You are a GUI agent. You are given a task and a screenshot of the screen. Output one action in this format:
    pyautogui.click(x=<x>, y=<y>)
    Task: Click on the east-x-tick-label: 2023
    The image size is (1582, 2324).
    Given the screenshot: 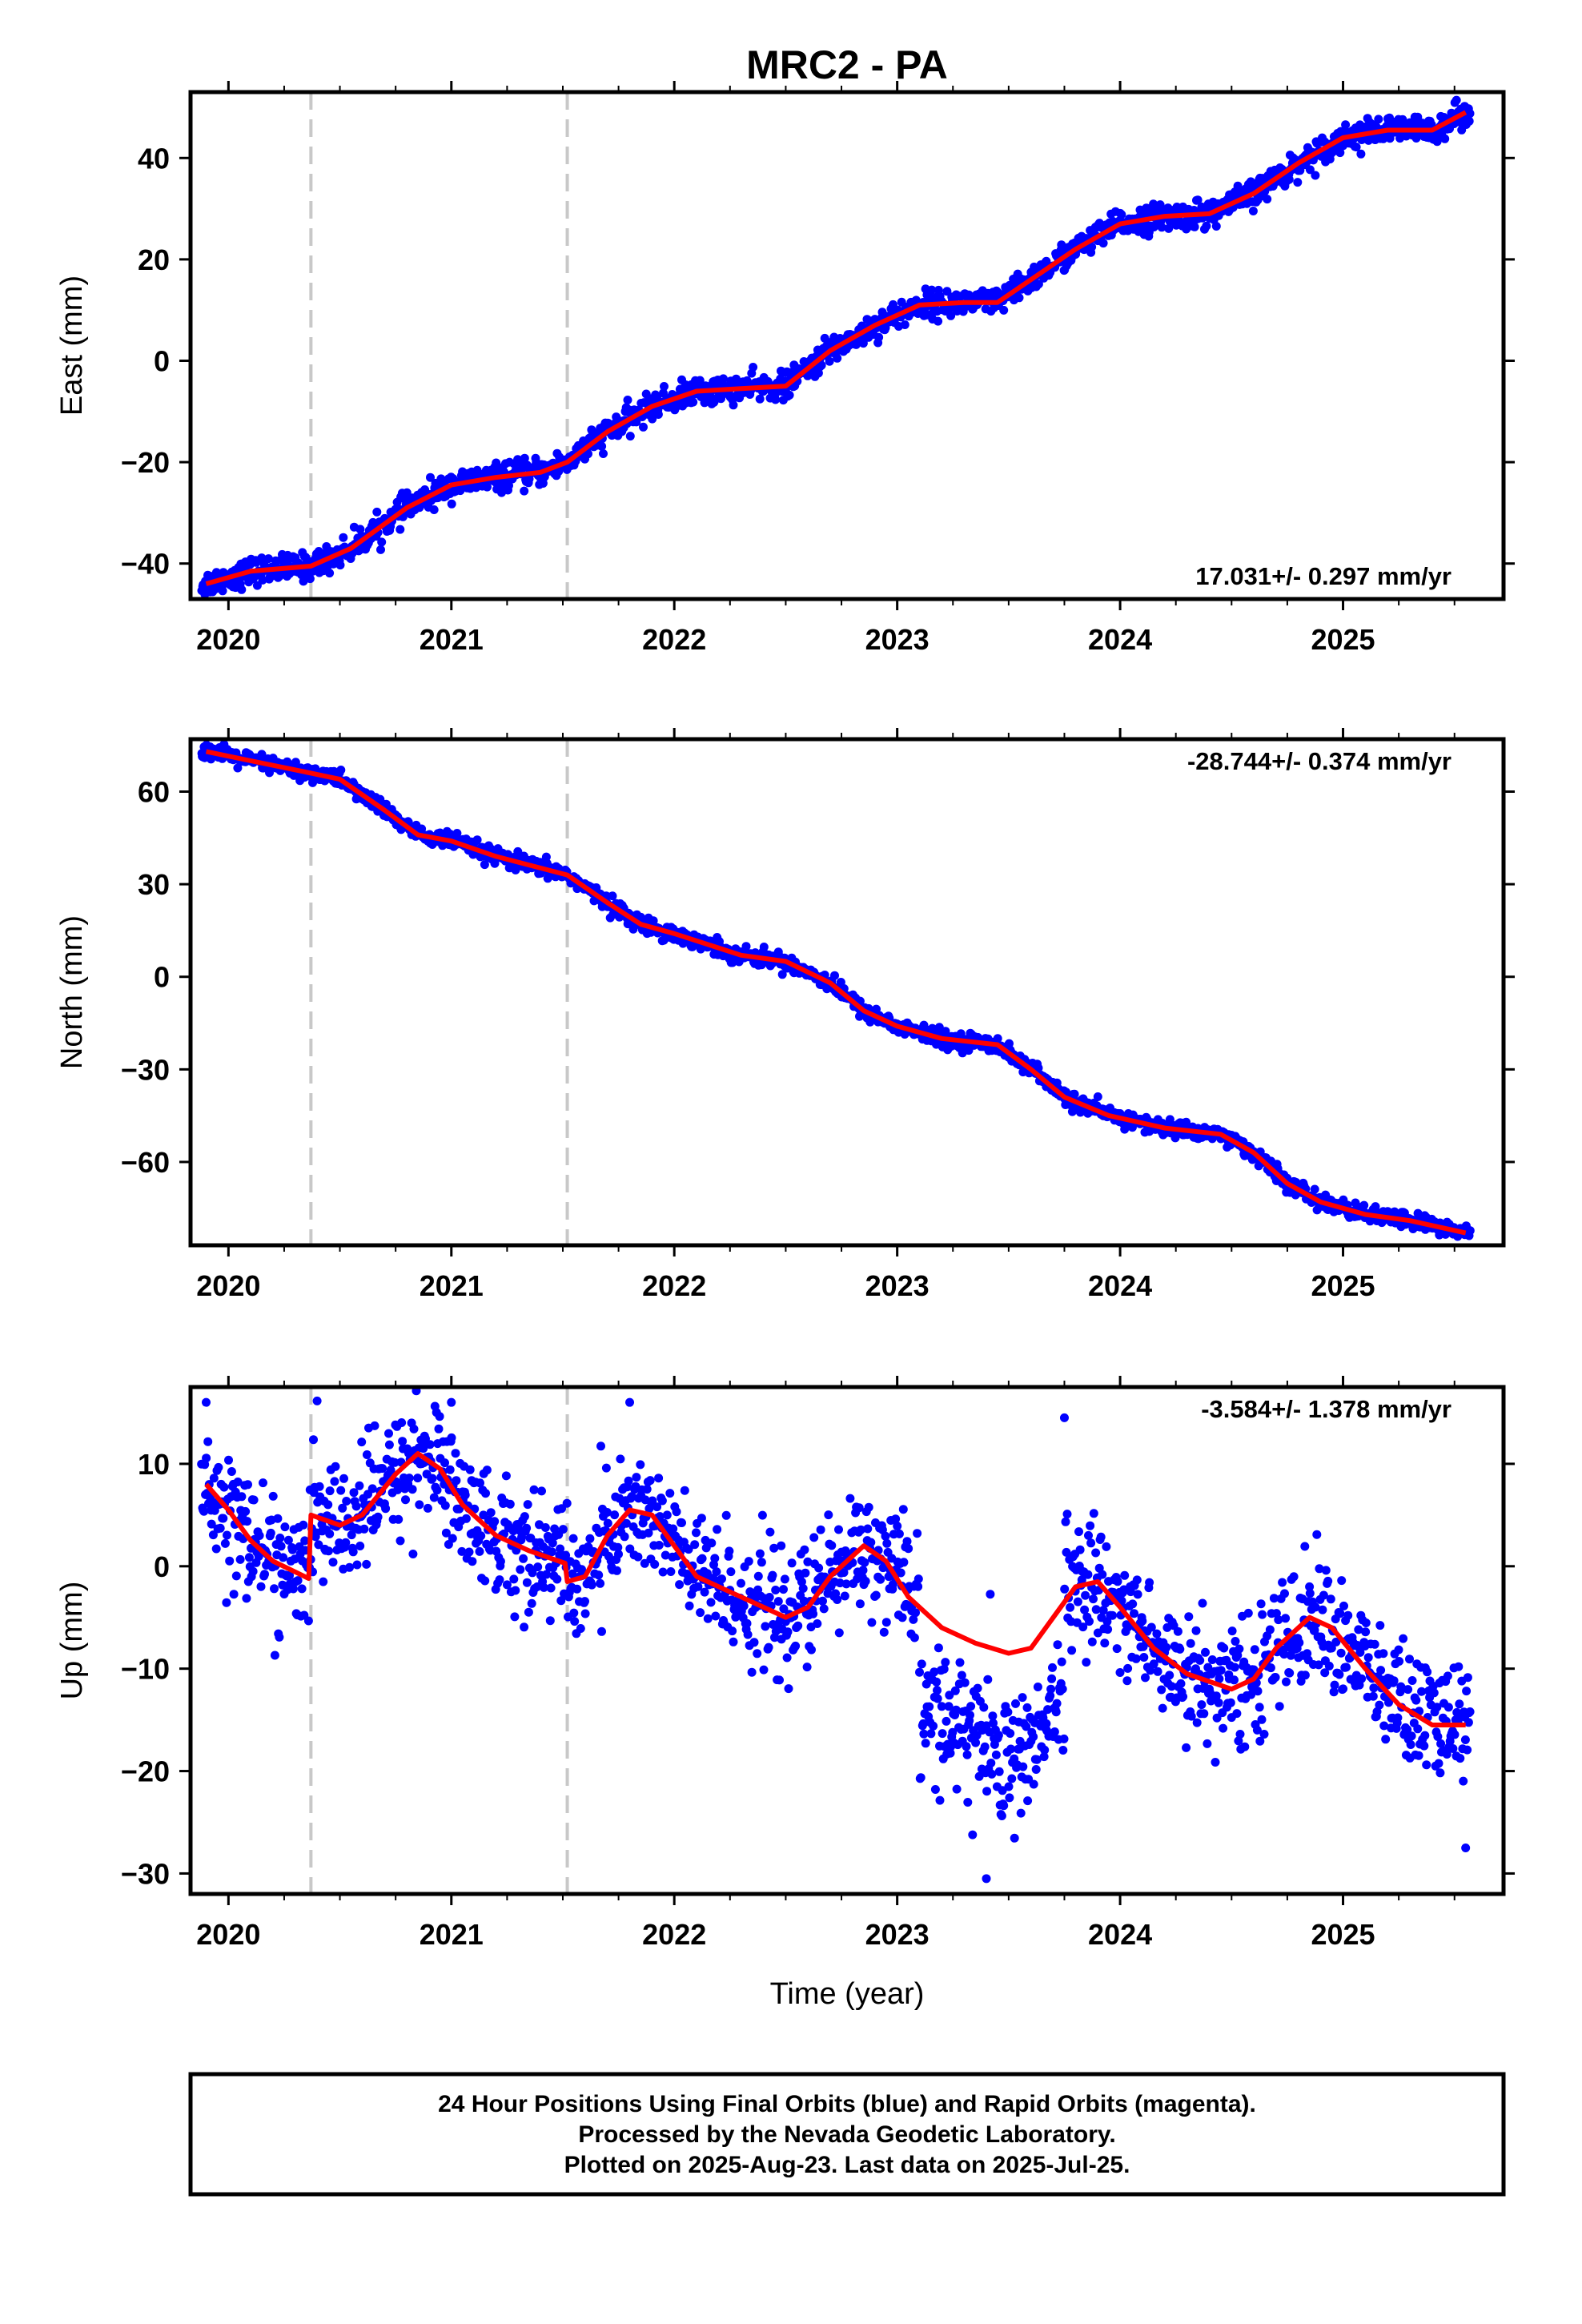 What is the action you would take?
    pyautogui.click(x=898, y=639)
    